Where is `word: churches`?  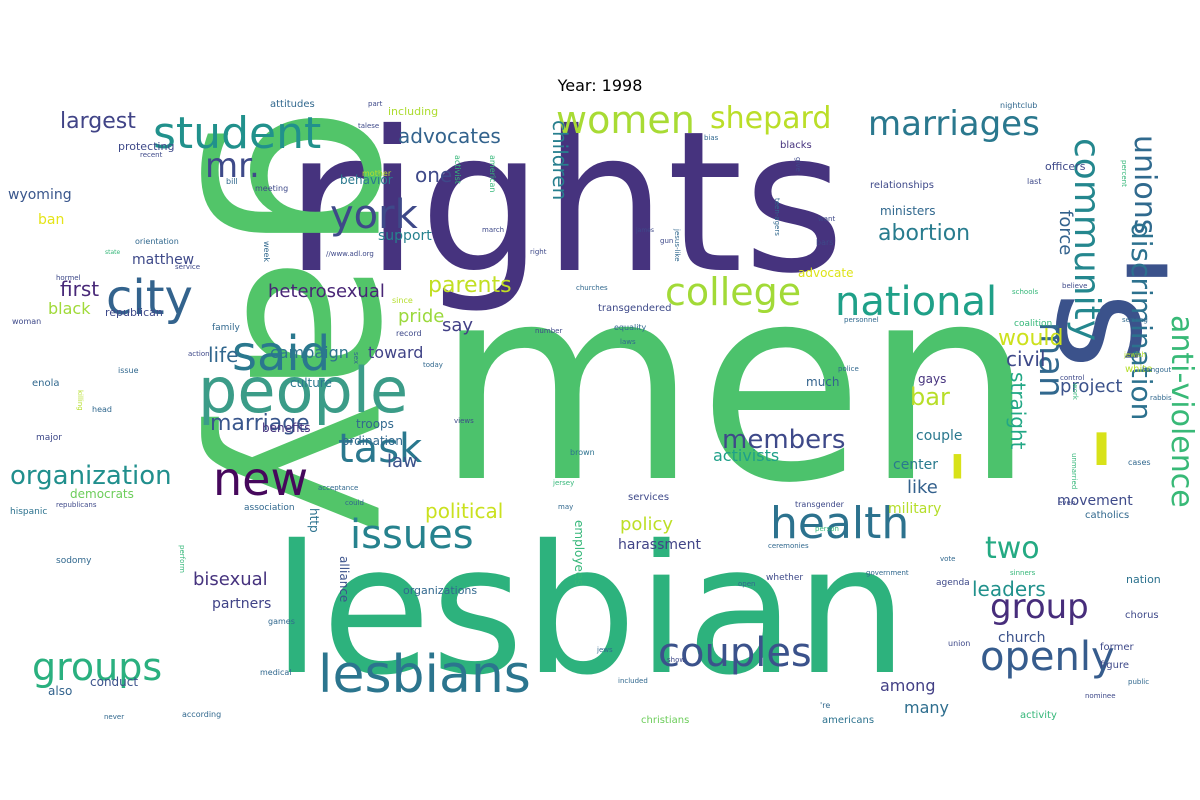 word: churches is located at coordinates (592, 288).